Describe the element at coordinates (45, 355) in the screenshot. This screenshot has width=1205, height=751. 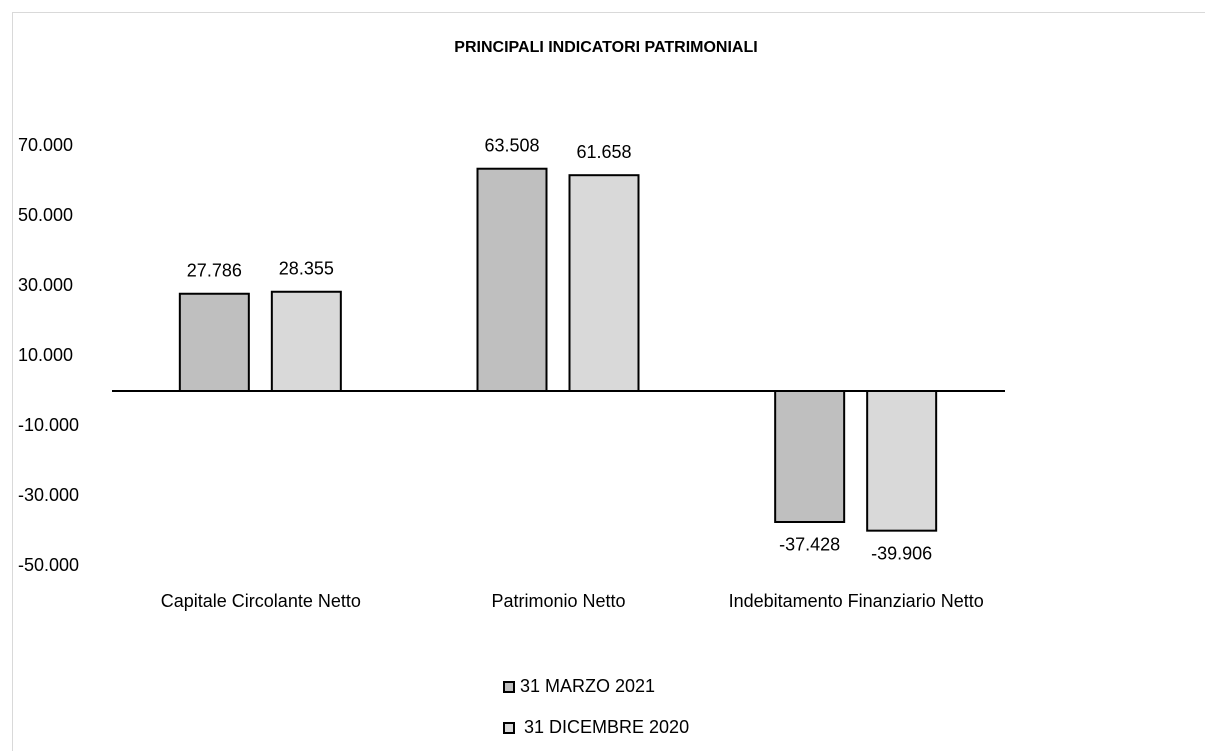
I see `y-tick-label: 10.000` at that location.